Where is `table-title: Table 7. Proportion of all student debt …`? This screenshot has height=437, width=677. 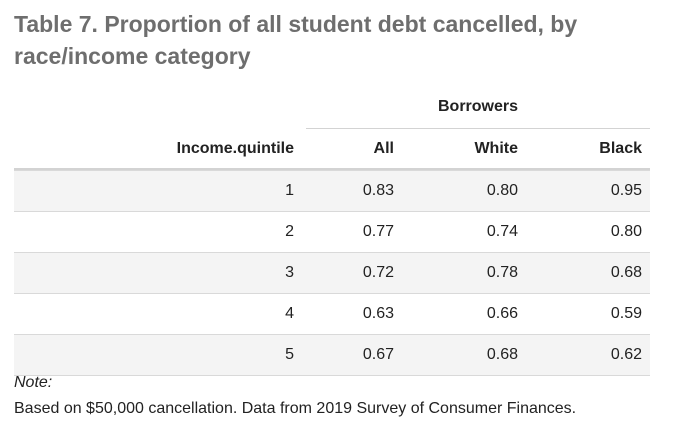 table-title: Table 7. Proportion of all student debt … is located at coordinates (296, 40).